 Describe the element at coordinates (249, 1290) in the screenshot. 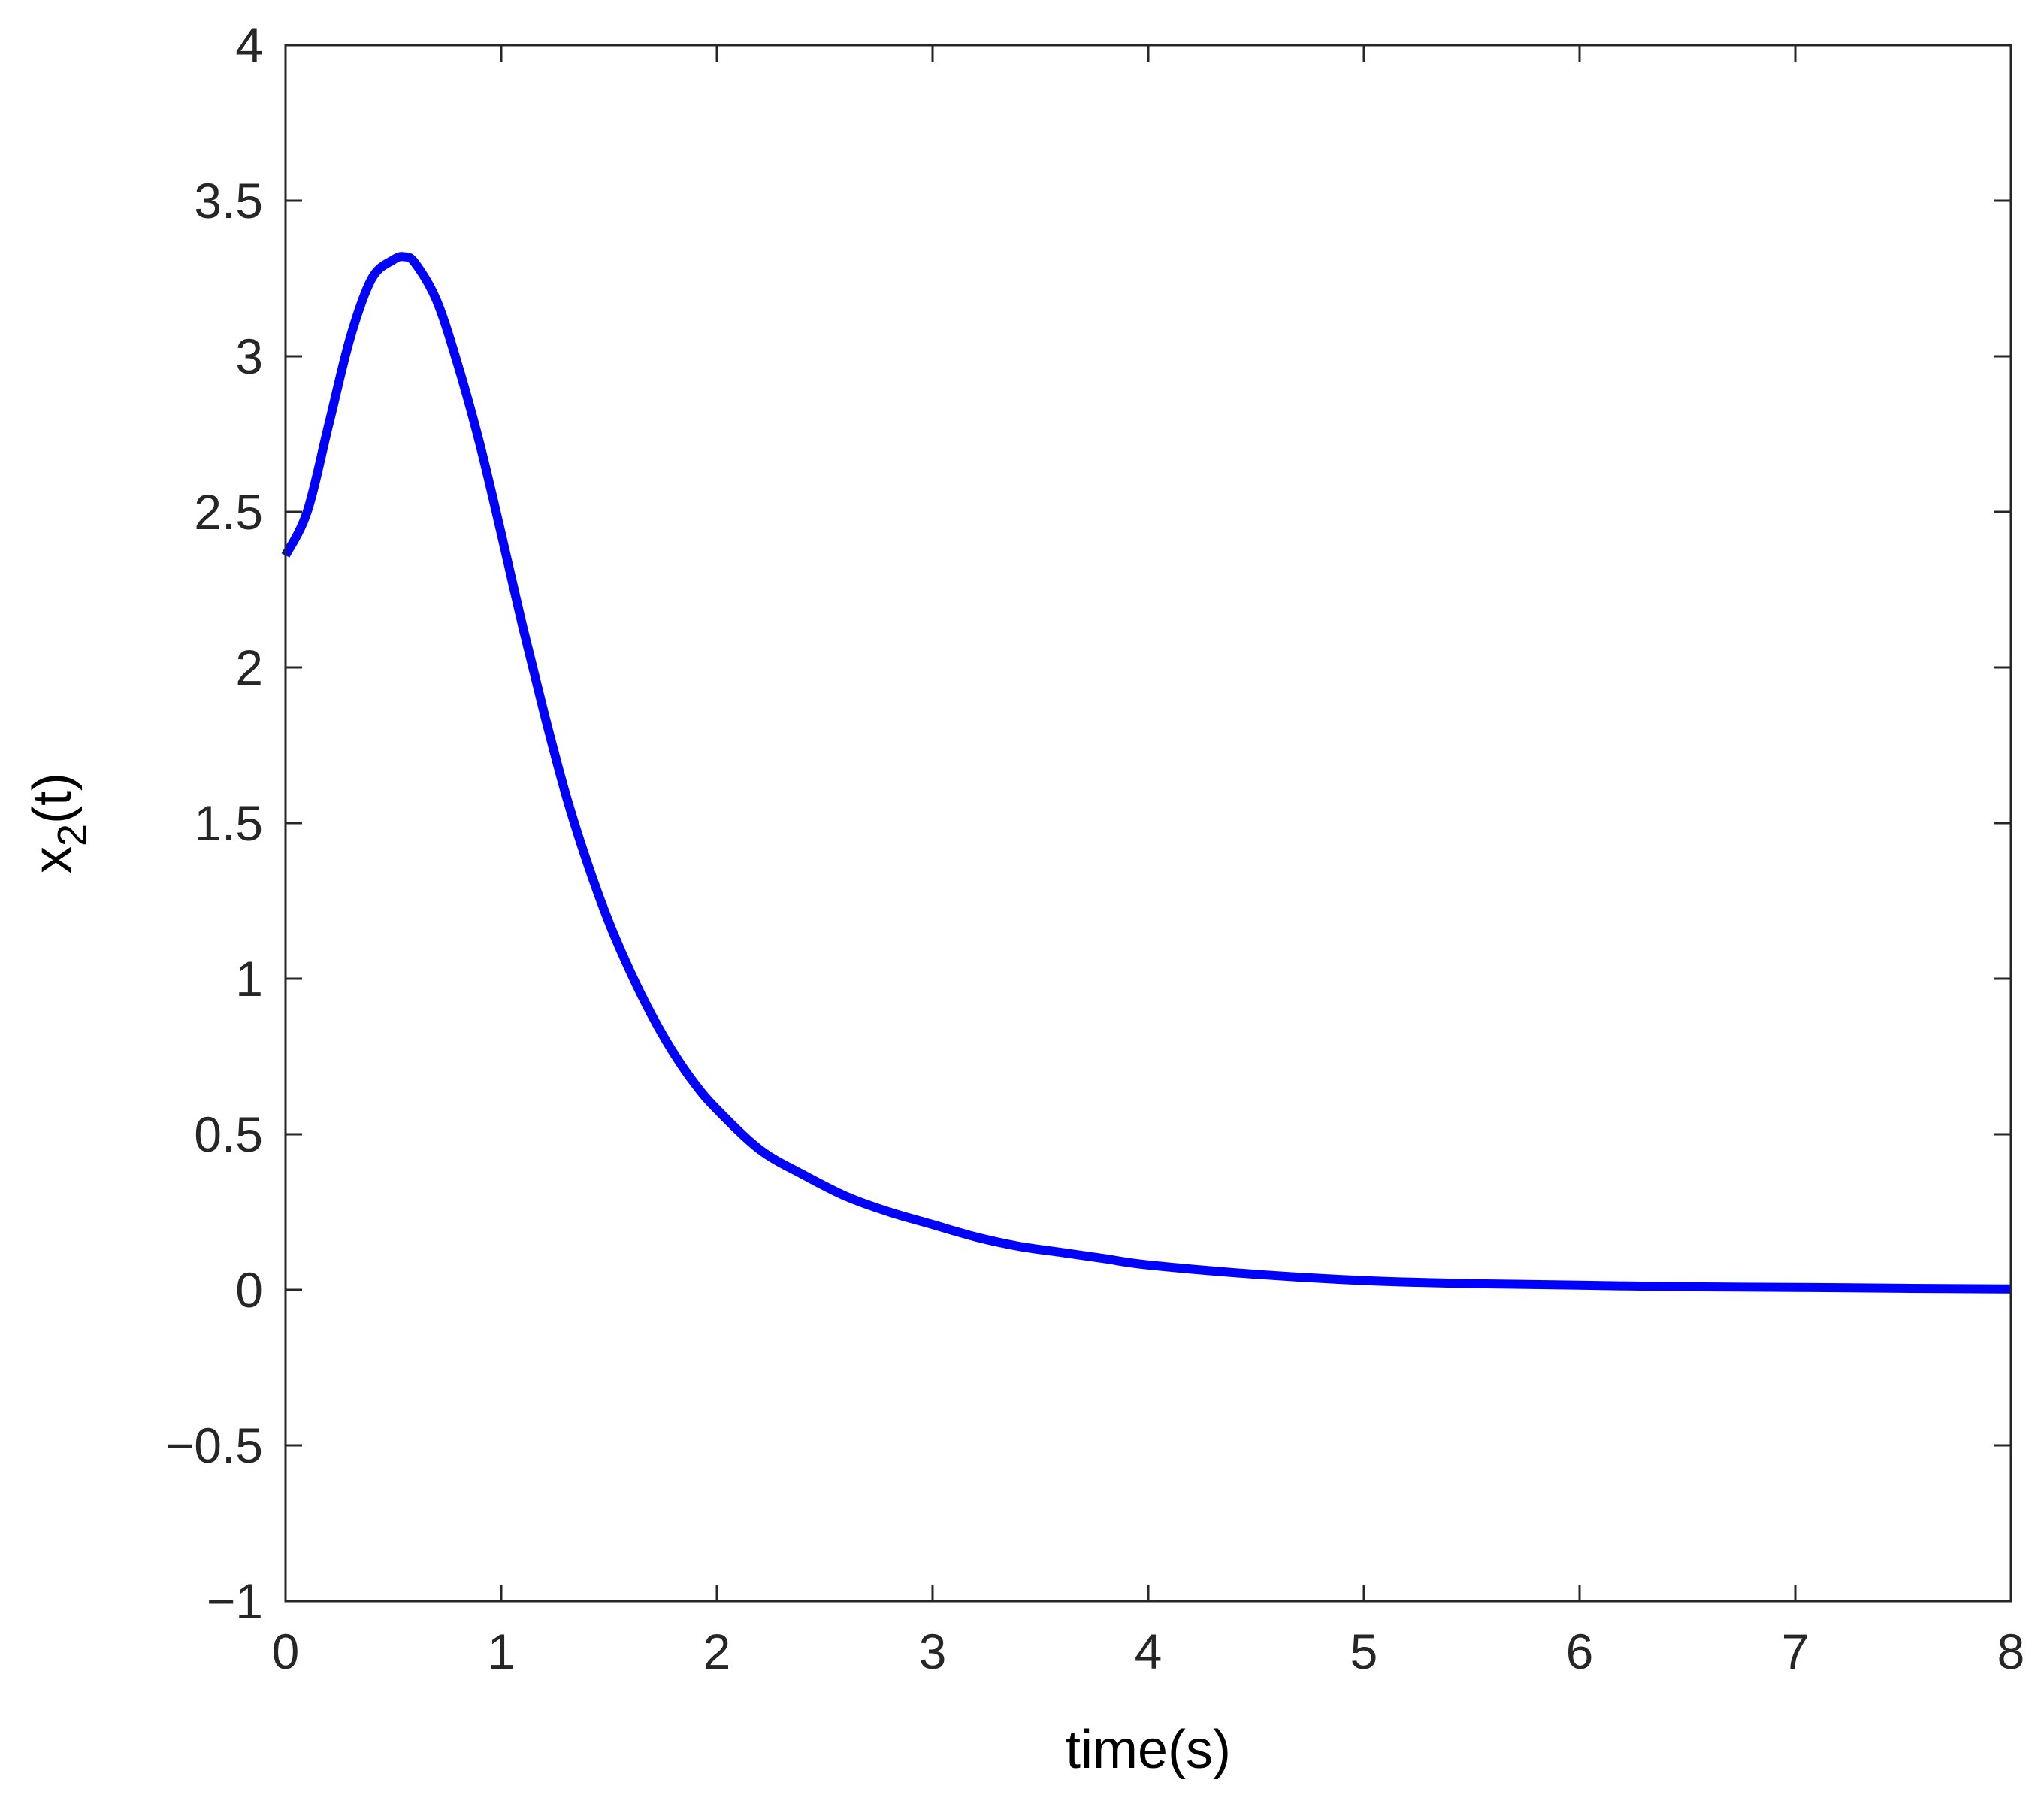

I see `y-tick-label: 0` at that location.